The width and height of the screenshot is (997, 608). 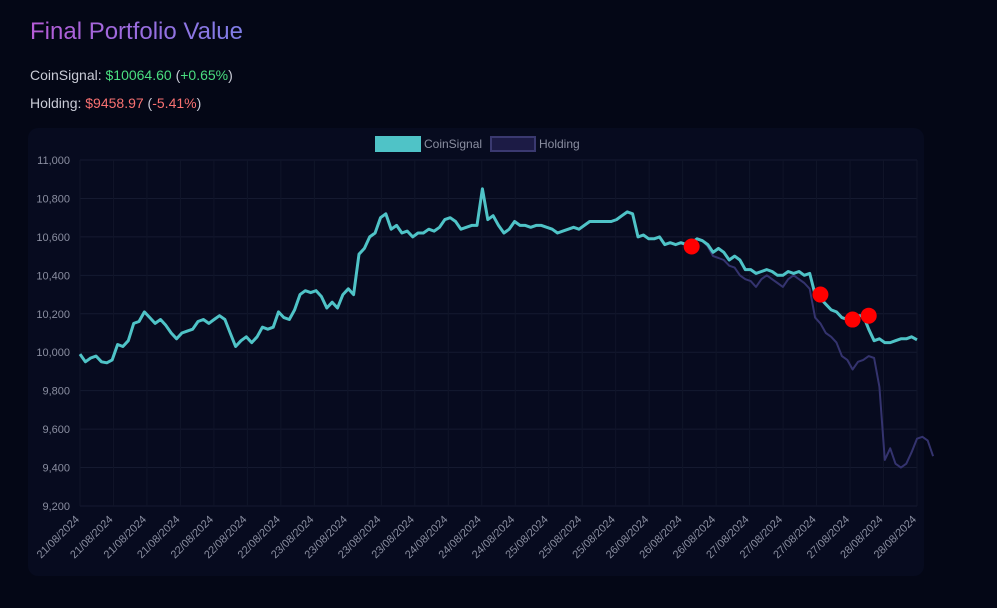 What do you see at coordinates (136, 31) in the screenshot?
I see `page-title: Final Portfolio Value` at bounding box center [136, 31].